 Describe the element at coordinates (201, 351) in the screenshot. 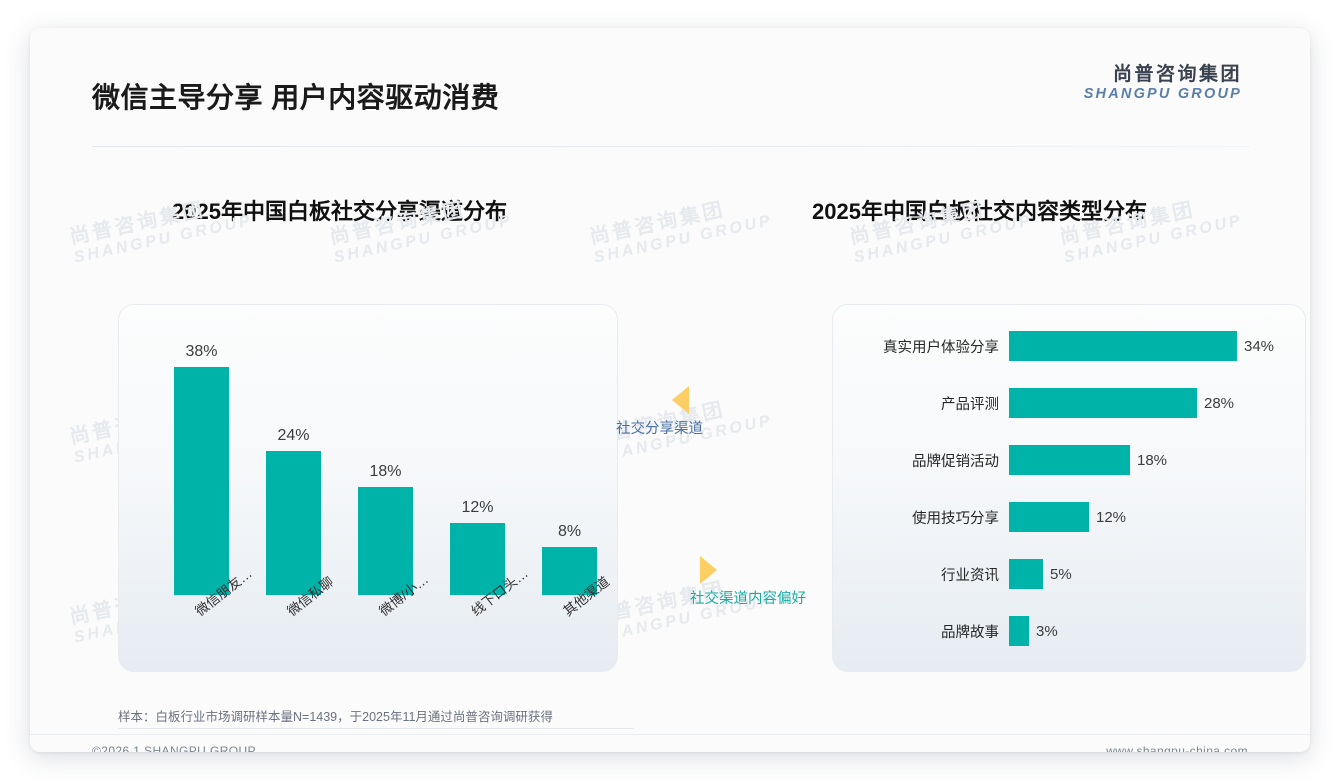

I see `bar-value-label: 38%` at that location.